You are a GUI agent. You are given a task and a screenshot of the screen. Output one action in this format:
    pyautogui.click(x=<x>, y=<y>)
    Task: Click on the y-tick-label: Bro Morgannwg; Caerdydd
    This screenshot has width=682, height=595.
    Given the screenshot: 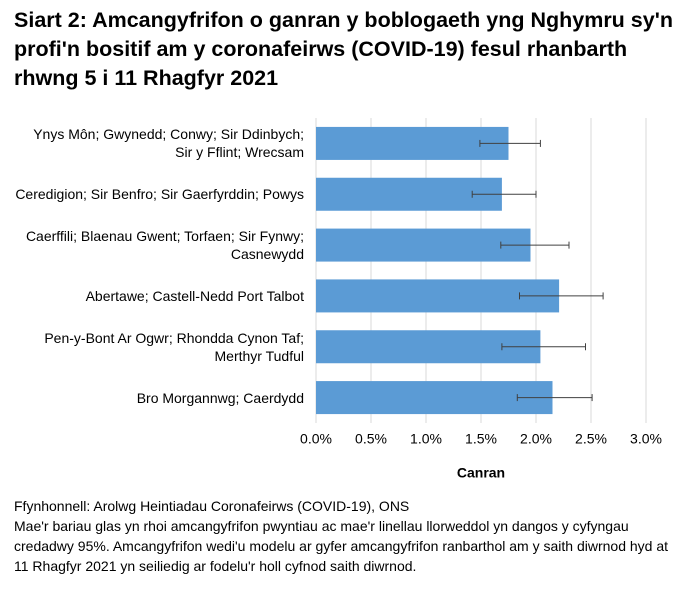 What is the action you would take?
    pyautogui.click(x=220, y=397)
    